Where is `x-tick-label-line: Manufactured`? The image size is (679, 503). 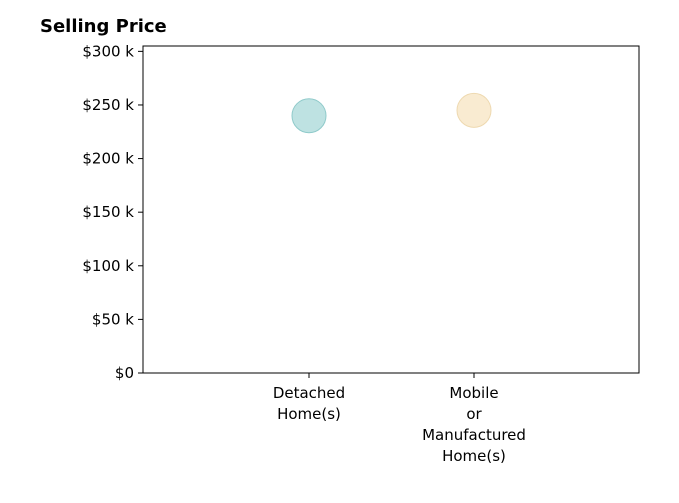
x-tick-label-line: Manufactured is located at coordinates (474, 435).